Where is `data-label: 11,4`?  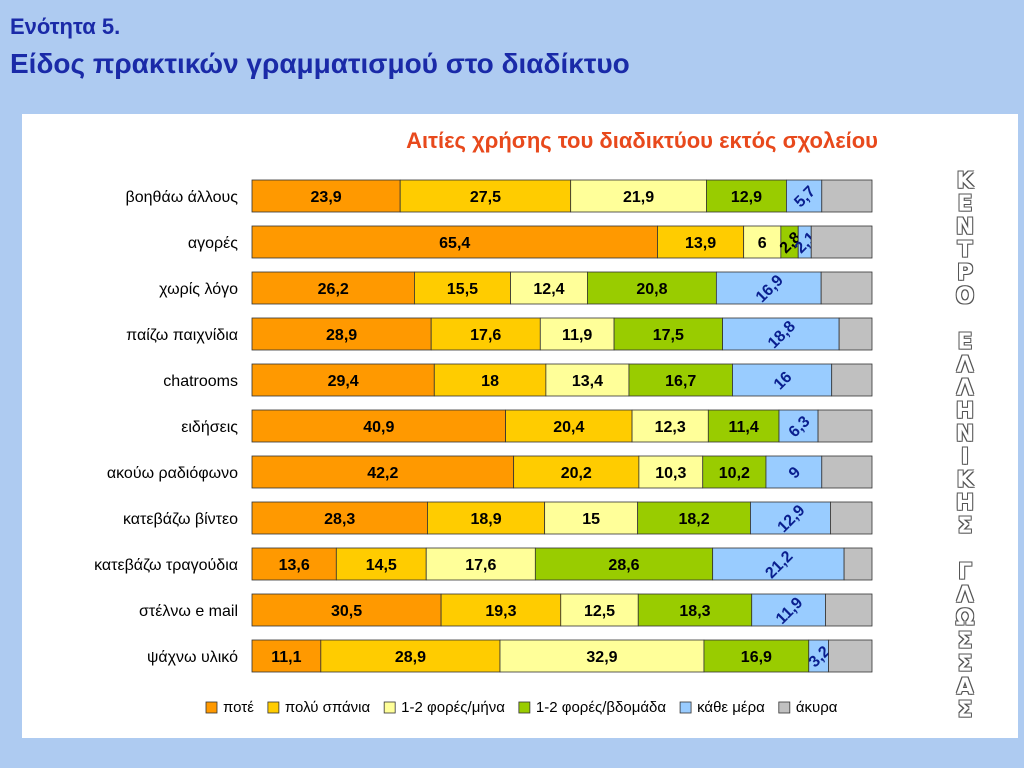 data-label: 11,4 is located at coordinates (744, 427).